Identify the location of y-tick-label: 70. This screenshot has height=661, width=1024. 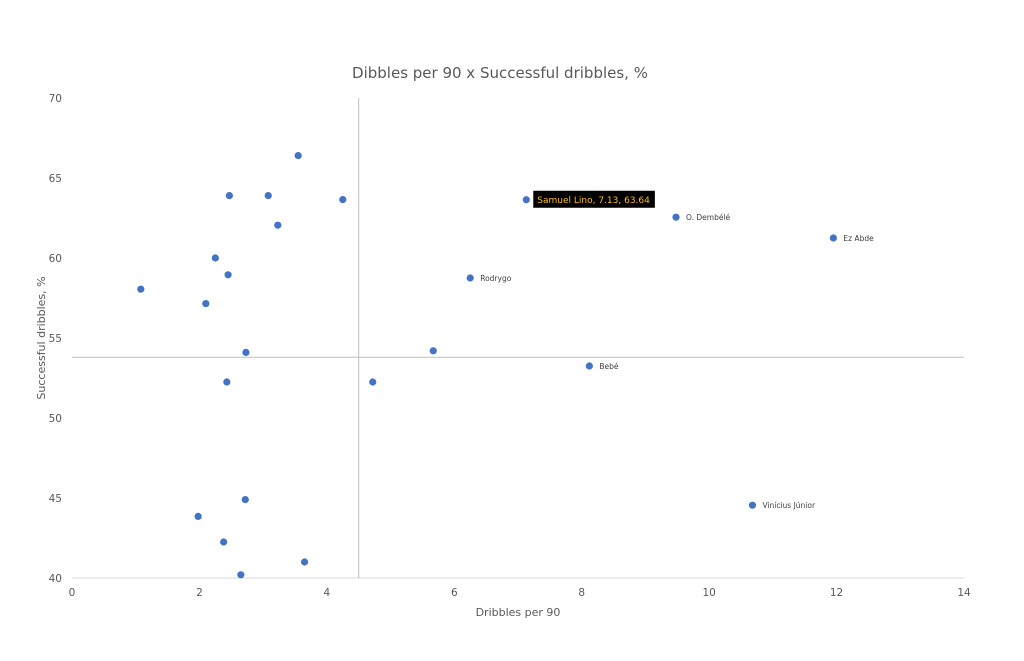
(55, 99).